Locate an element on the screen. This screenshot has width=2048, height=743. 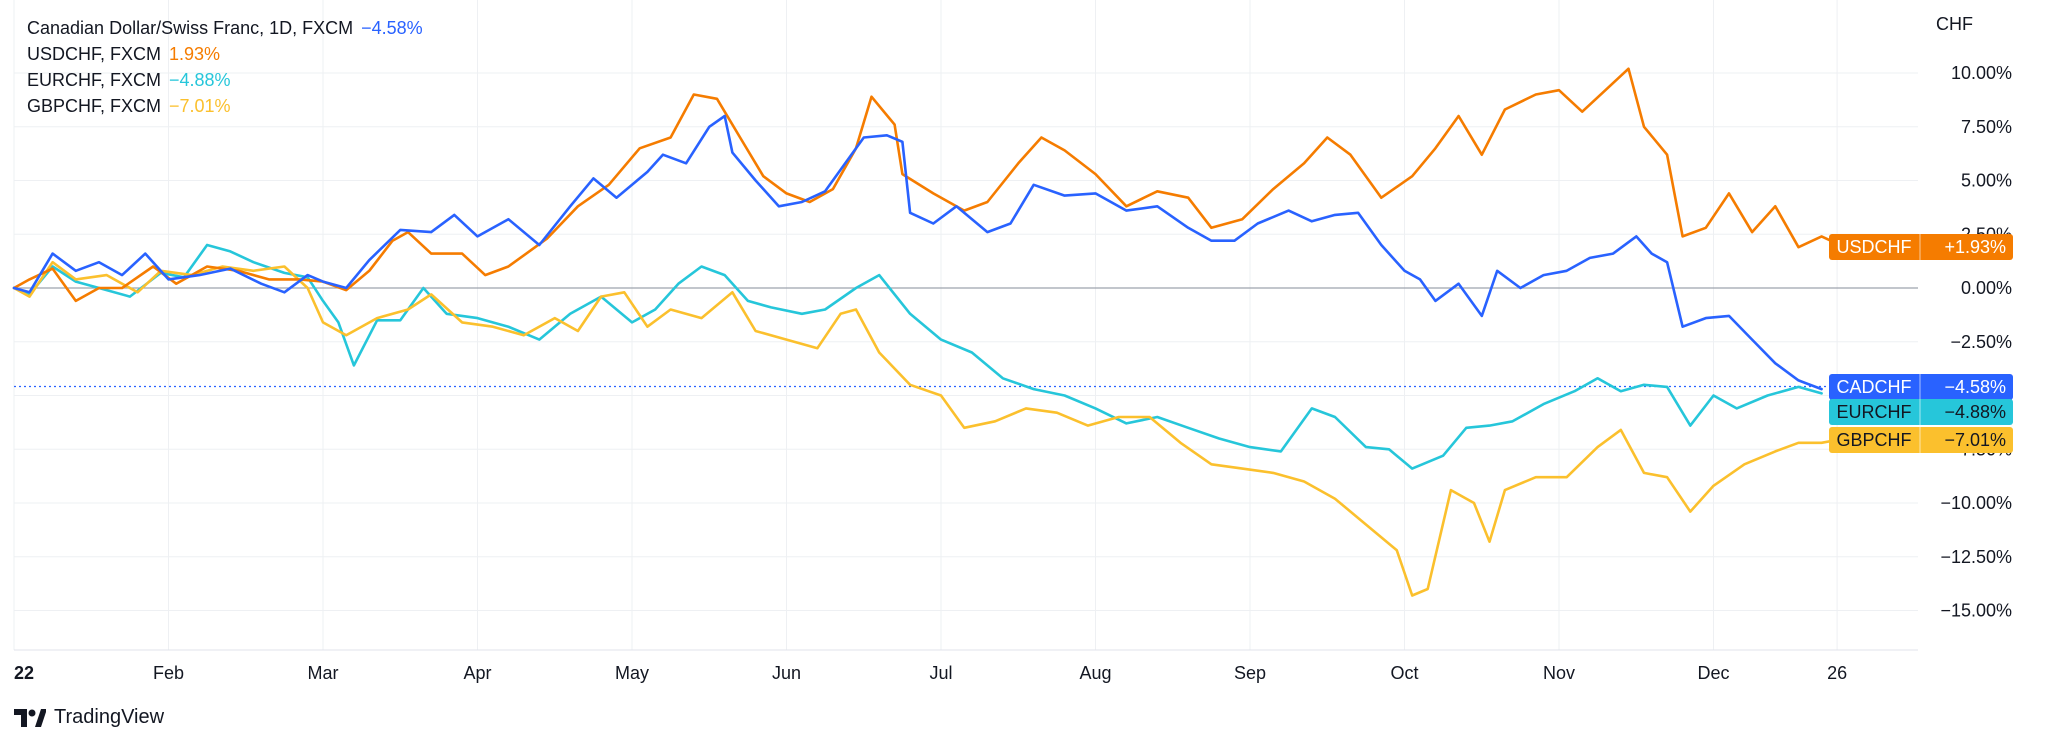
x-tick-label: Aug is located at coordinates (1095, 673).